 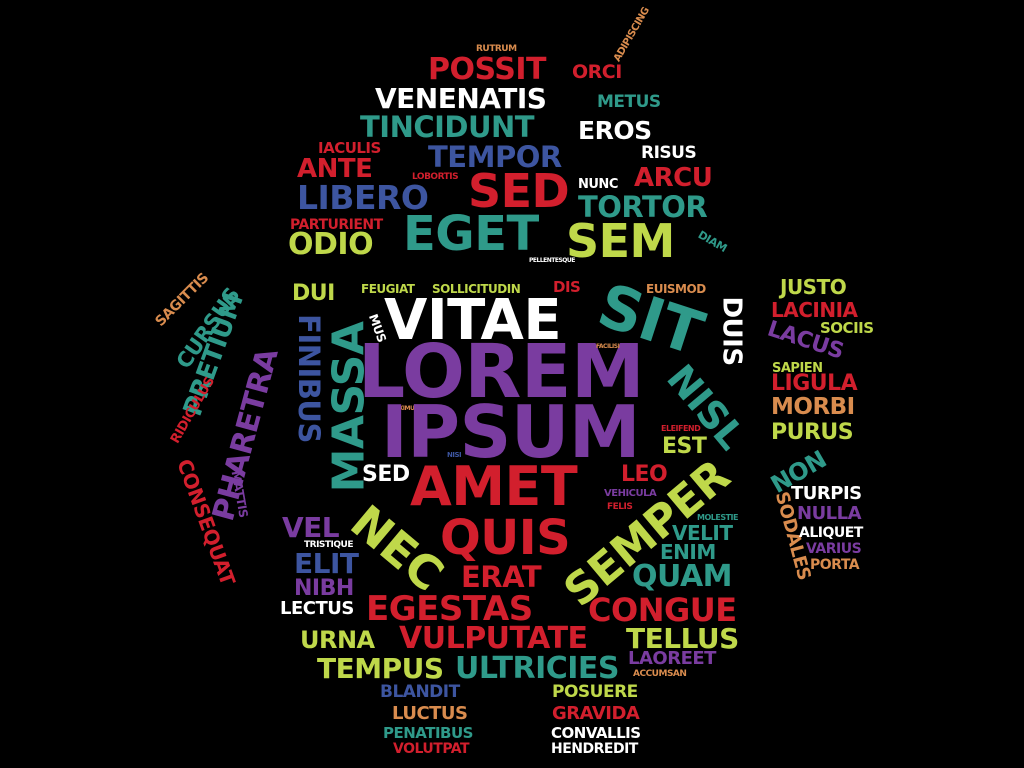 What do you see at coordinates (596, 713) in the screenshot?
I see `word-gravida: GRAVIDA` at bounding box center [596, 713].